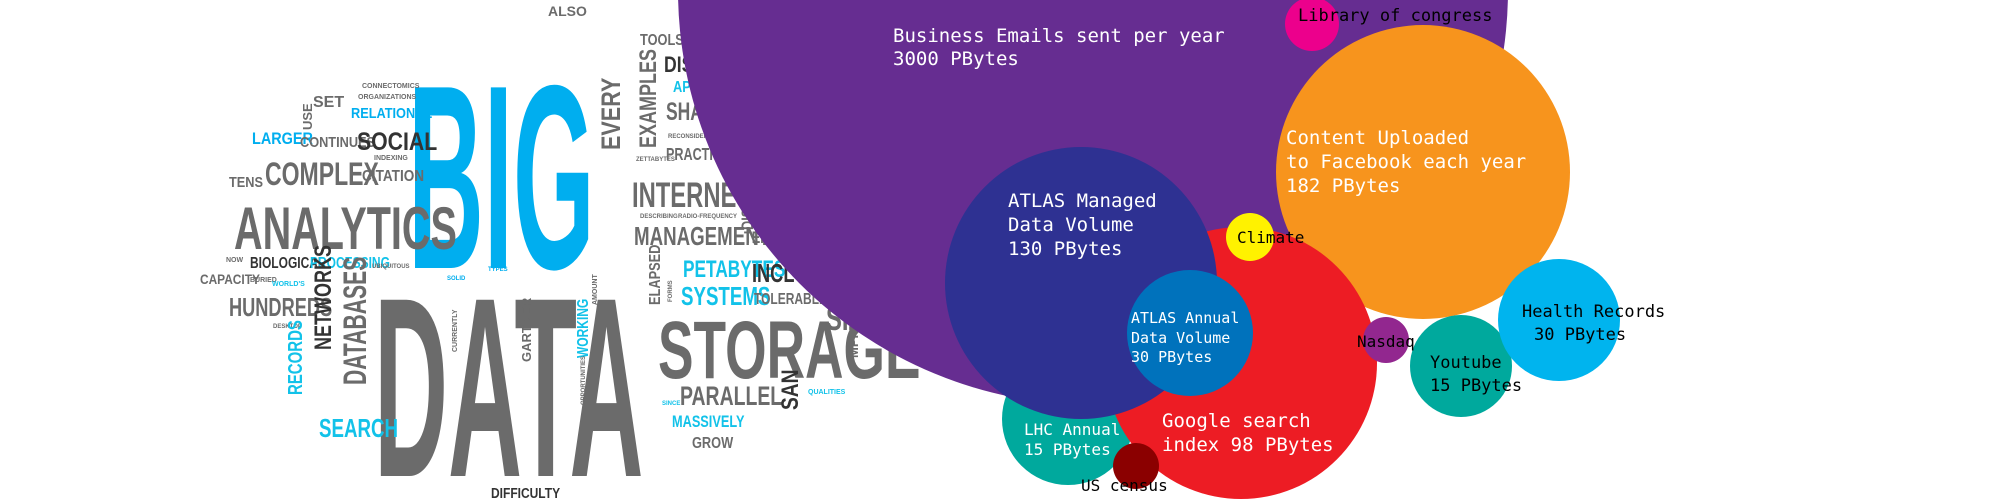  I want to click on label-facebook-2: to Facebook each year, so click(1406, 162).